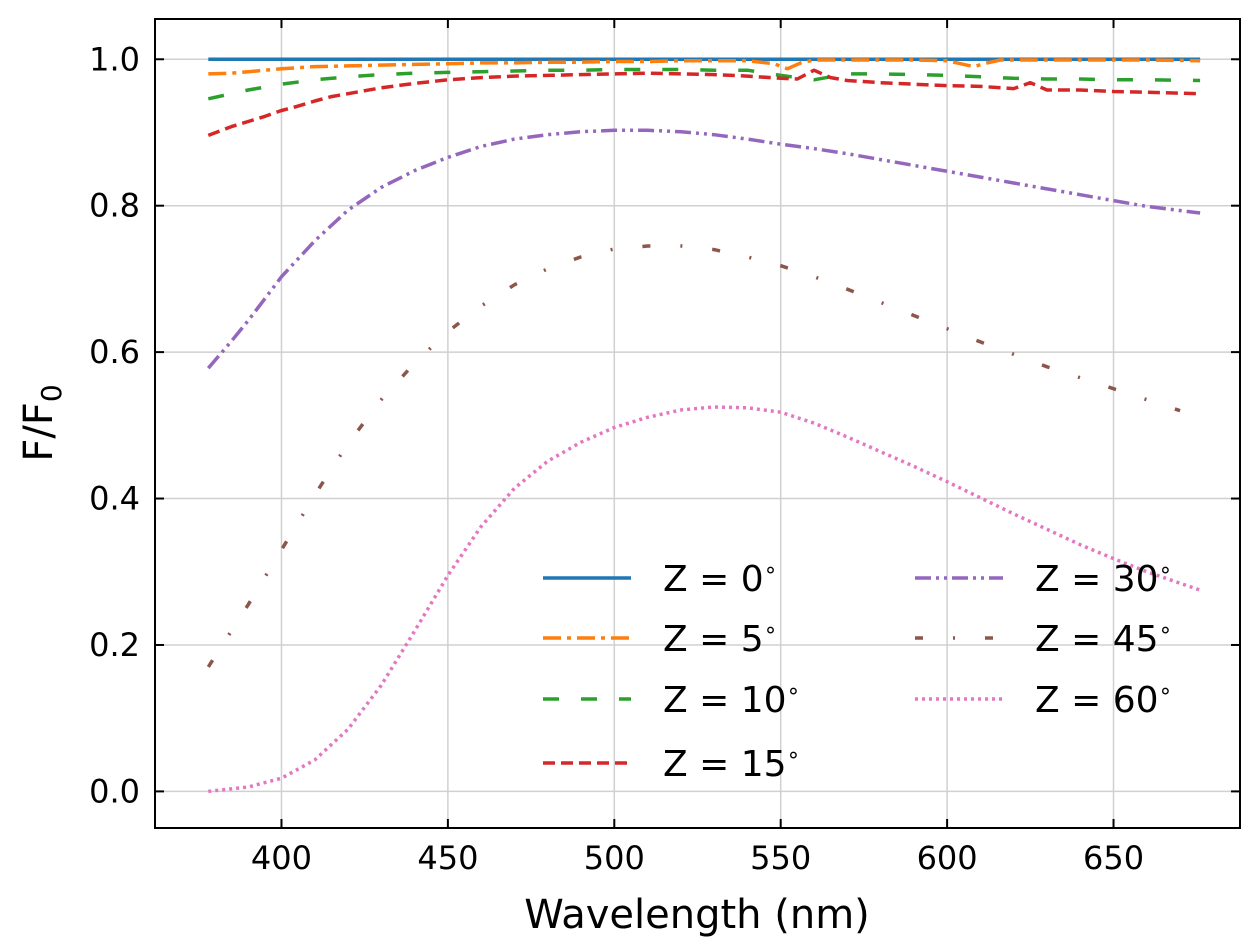 This screenshot has width=1252, height=952. What do you see at coordinates (1103, 579) in the screenshot?
I see `legend-label-5: Z = 30∘` at bounding box center [1103, 579].